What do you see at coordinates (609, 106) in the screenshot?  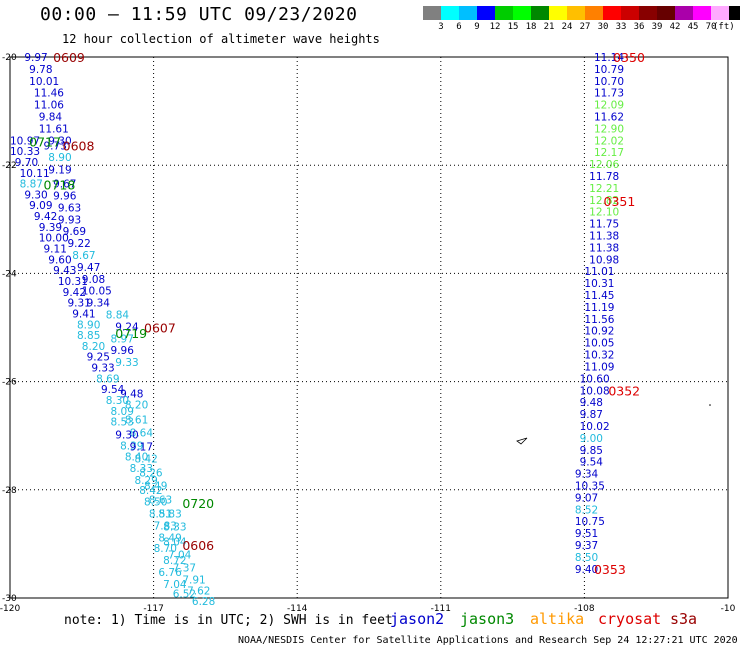 I see `wave-height-value: 12.09` at bounding box center [609, 106].